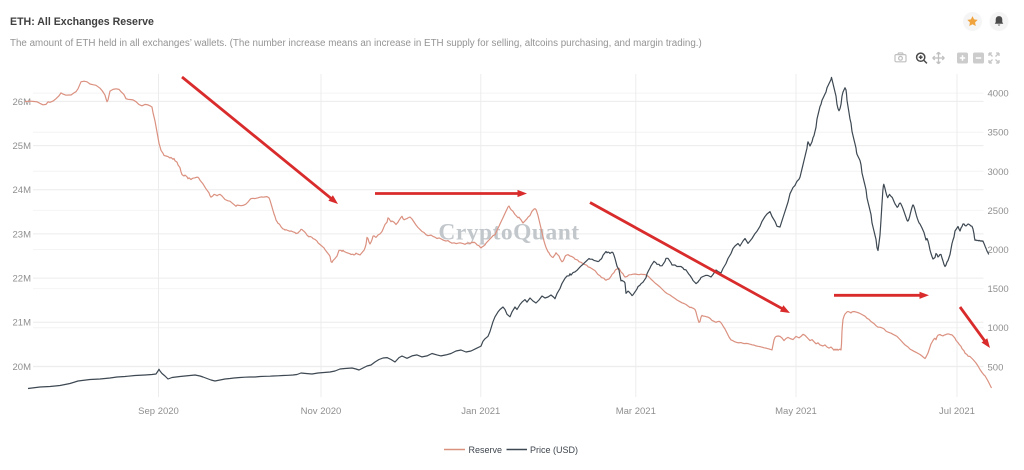  I want to click on svg-text: 26M, so click(22, 102).